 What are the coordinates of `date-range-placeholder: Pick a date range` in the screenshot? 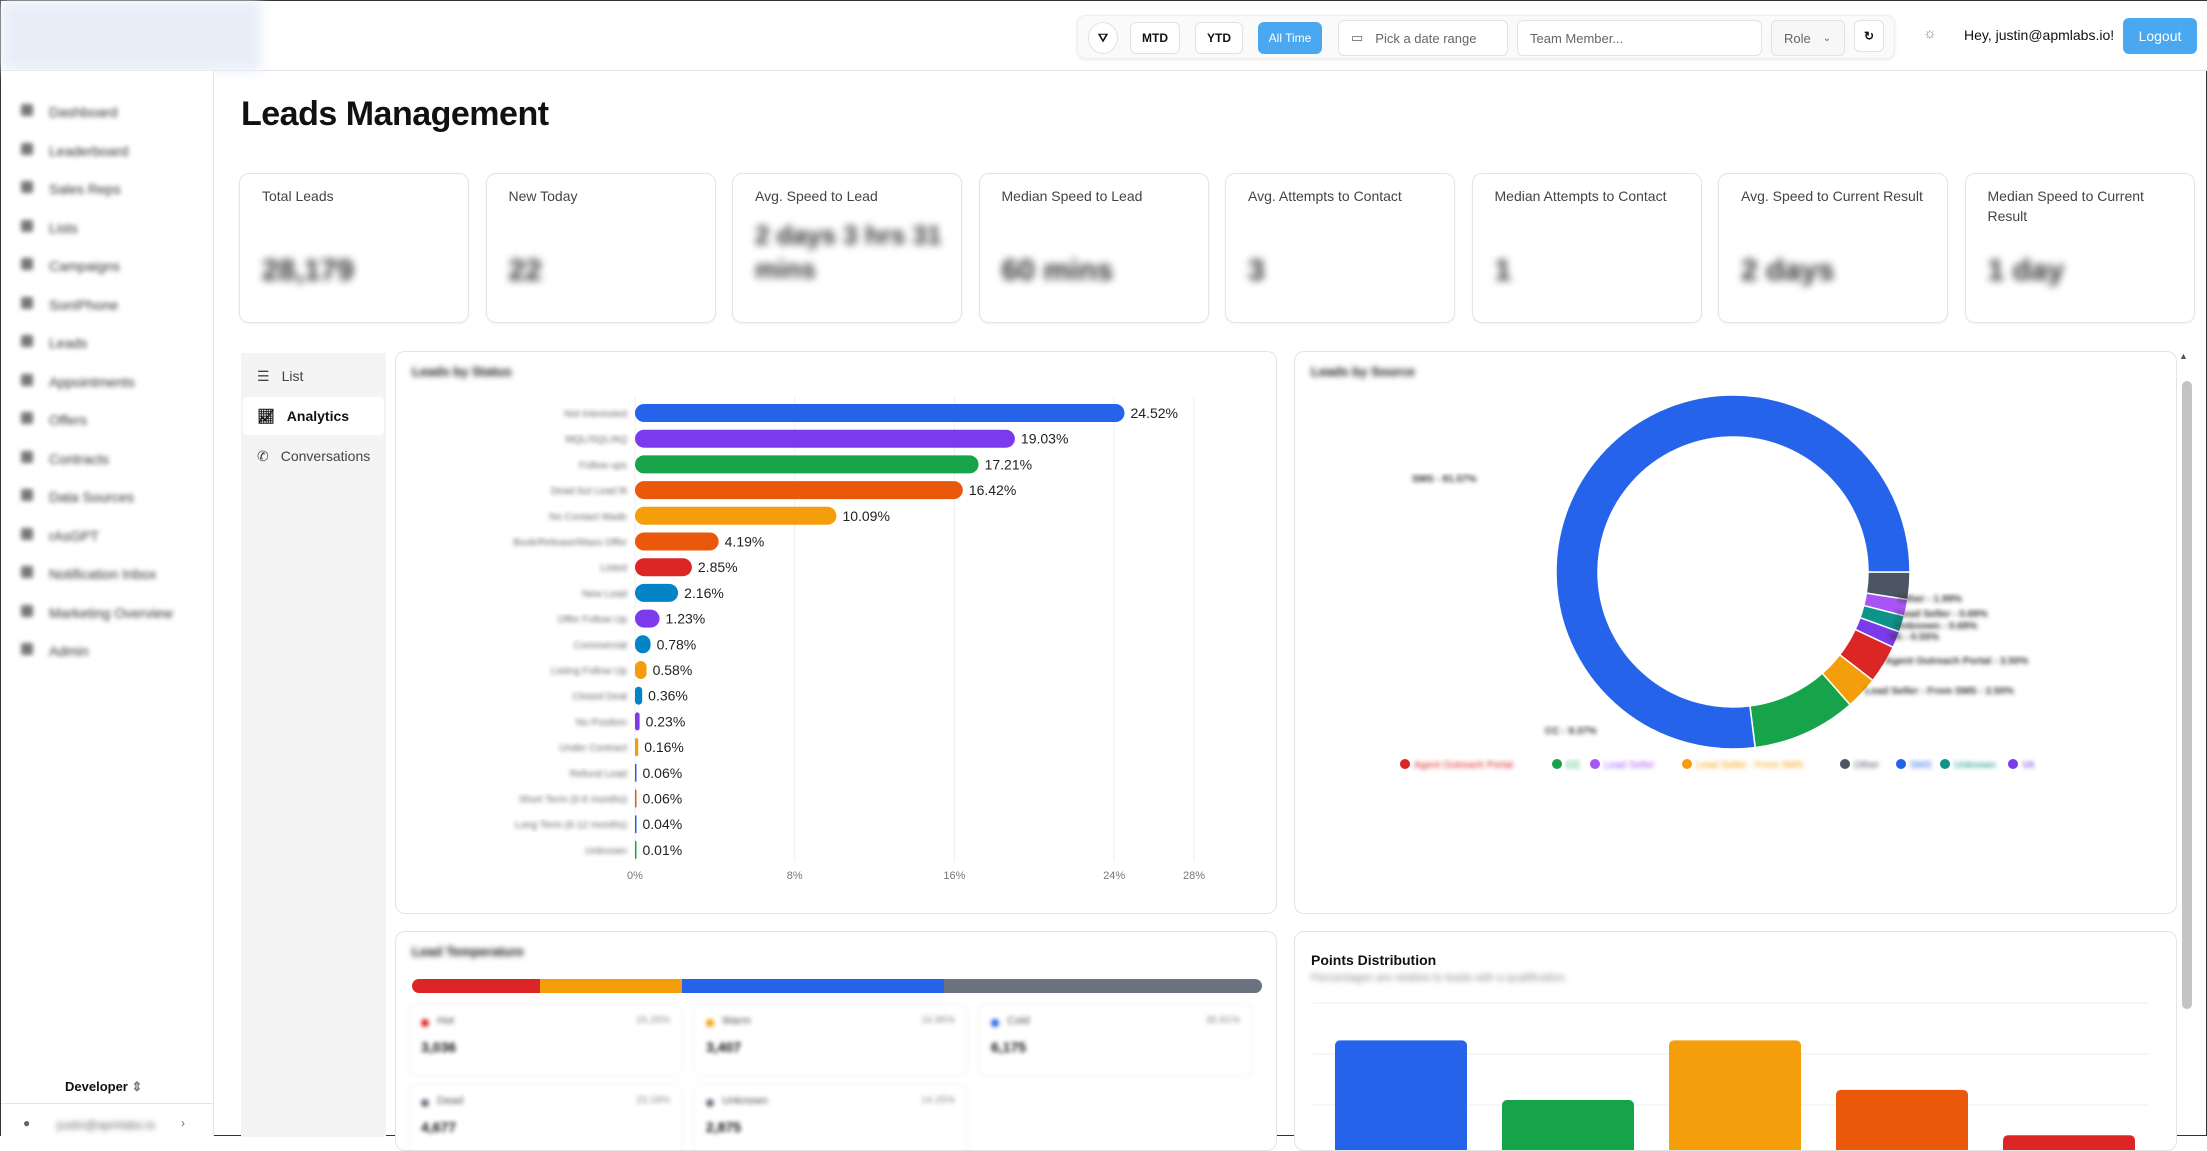 It's located at (1426, 38).